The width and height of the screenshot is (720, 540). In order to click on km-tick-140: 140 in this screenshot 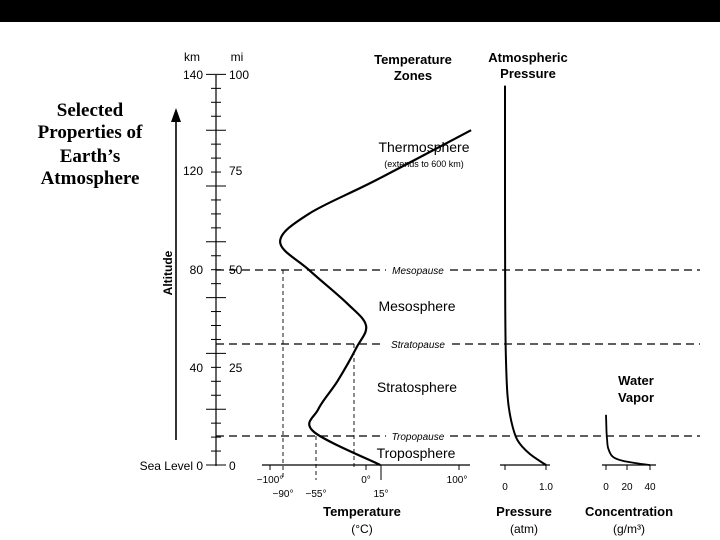, I will do `click(193, 75)`.